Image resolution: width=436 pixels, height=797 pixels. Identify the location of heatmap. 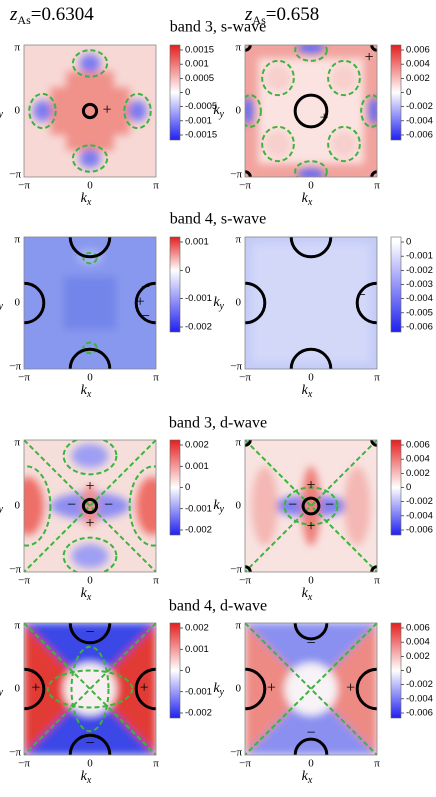
(90, 111).